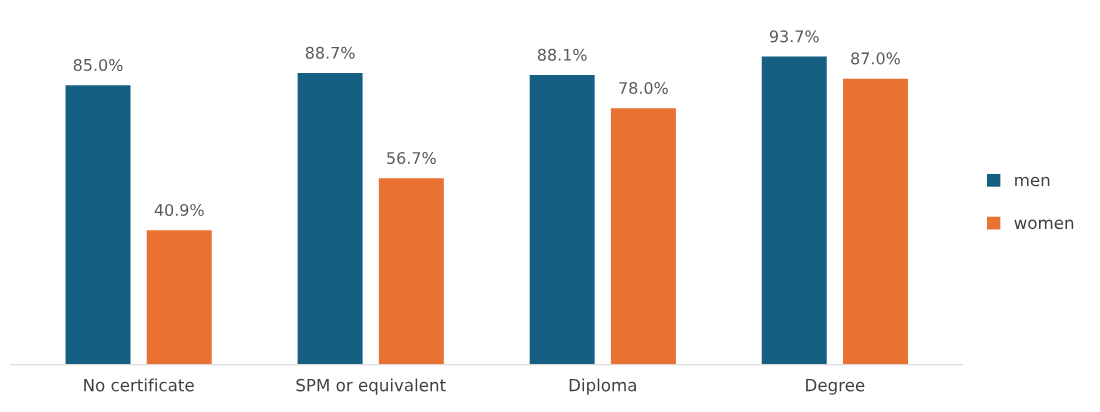 The height and width of the screenshot is (412, 1100). I want to click on legend-label: men, so click(1032, 181).